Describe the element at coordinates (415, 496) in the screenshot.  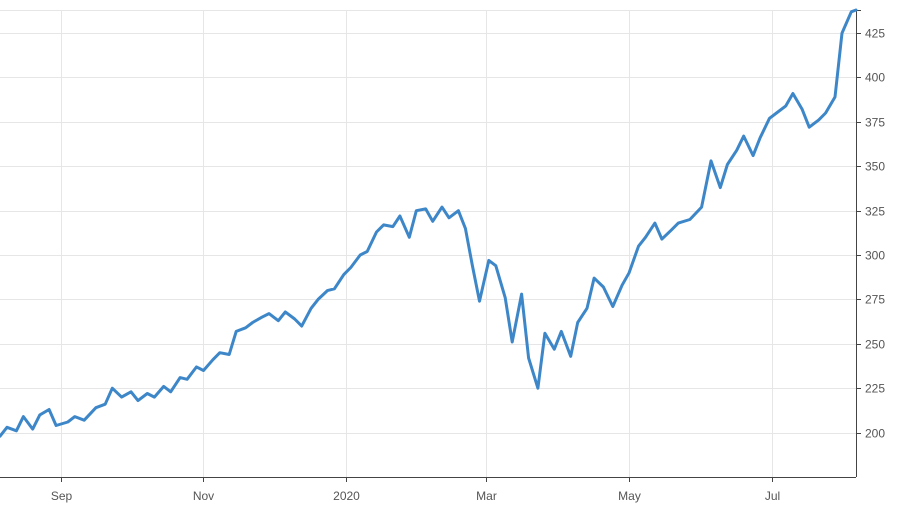
I see `x-tick-labels: Sep Nov 2020 Mar May Jul` at that location.